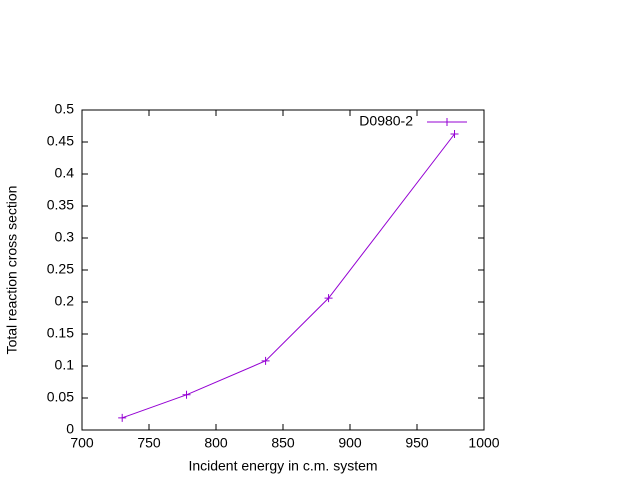 Image resolution: width=640 pixels, height=480 pixels. What do you see at coordinates (60, 141) in the screenshot?
I see `y-tick-label: 0.45` at bounding box center [60, 141].